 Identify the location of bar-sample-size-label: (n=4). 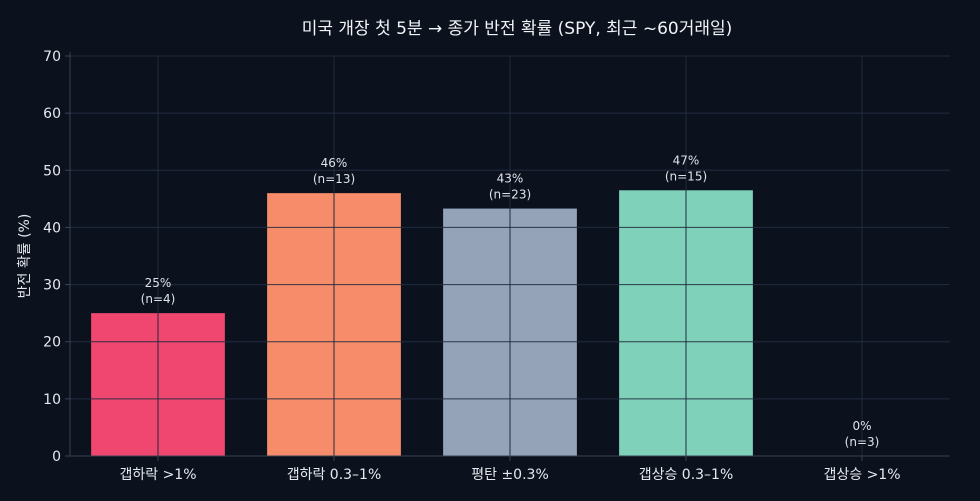
(158, 299).